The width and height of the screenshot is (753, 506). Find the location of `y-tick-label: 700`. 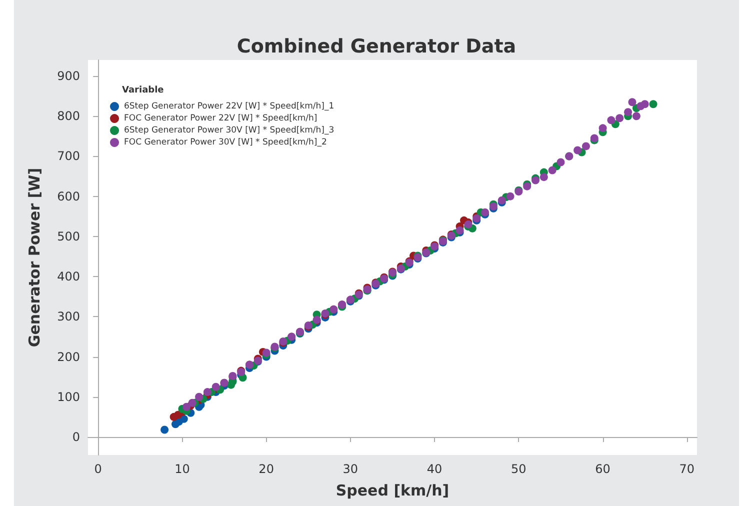

y-tick-label: 700 is located at coordinates (68, 156).